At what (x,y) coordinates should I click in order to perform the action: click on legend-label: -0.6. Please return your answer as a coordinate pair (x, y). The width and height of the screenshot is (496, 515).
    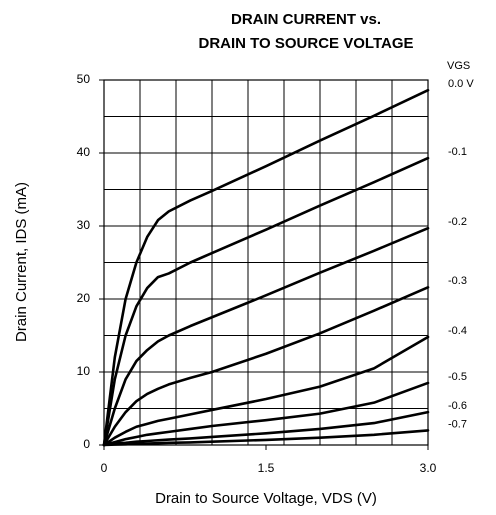
    Looking at the image, I should click on (457, 406).